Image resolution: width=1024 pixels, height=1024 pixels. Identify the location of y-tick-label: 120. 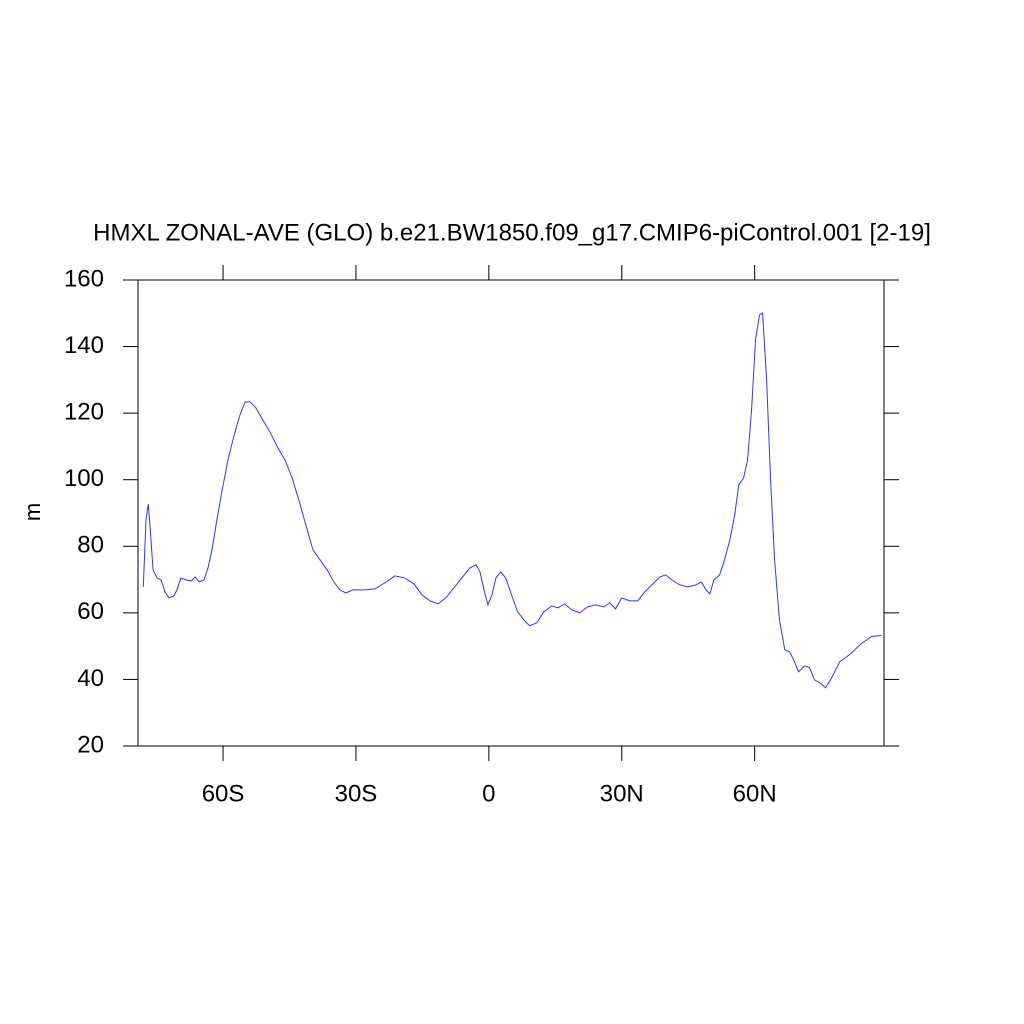
(84, 411).